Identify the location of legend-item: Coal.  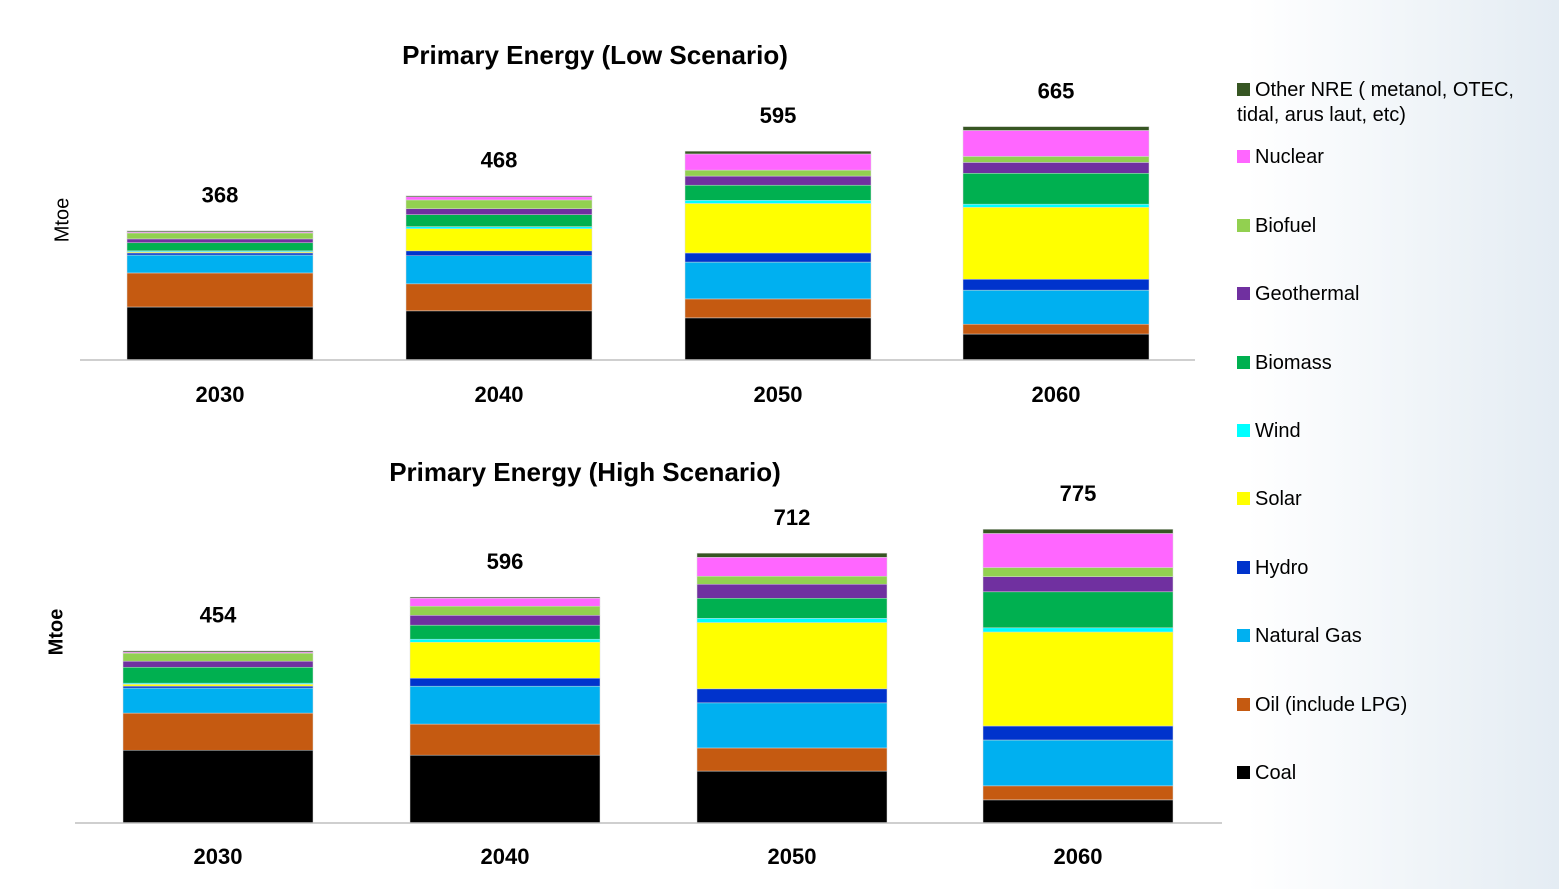
(1394, 773).